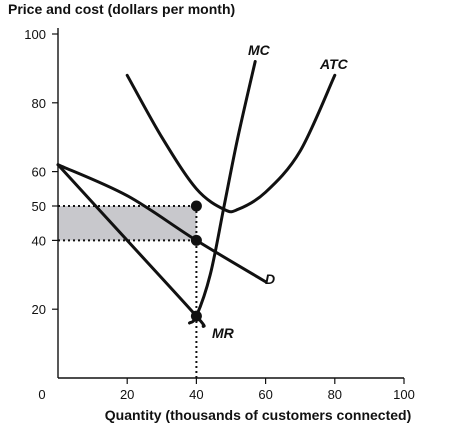 Image resolution: width=474 pixels, height=447 pixels. I want to click on mr-label: MR, so click(223, 333).